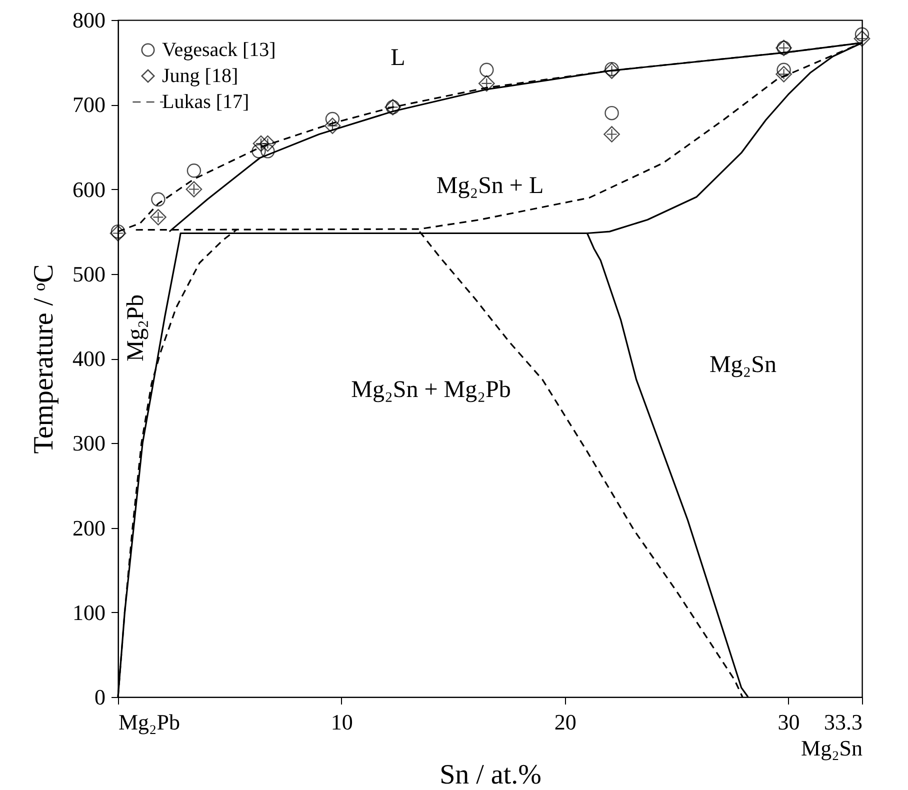  Describe the element at coordinates (136, 328) in the screenshot. I see `annotation: Mg₂Pb` at that location.